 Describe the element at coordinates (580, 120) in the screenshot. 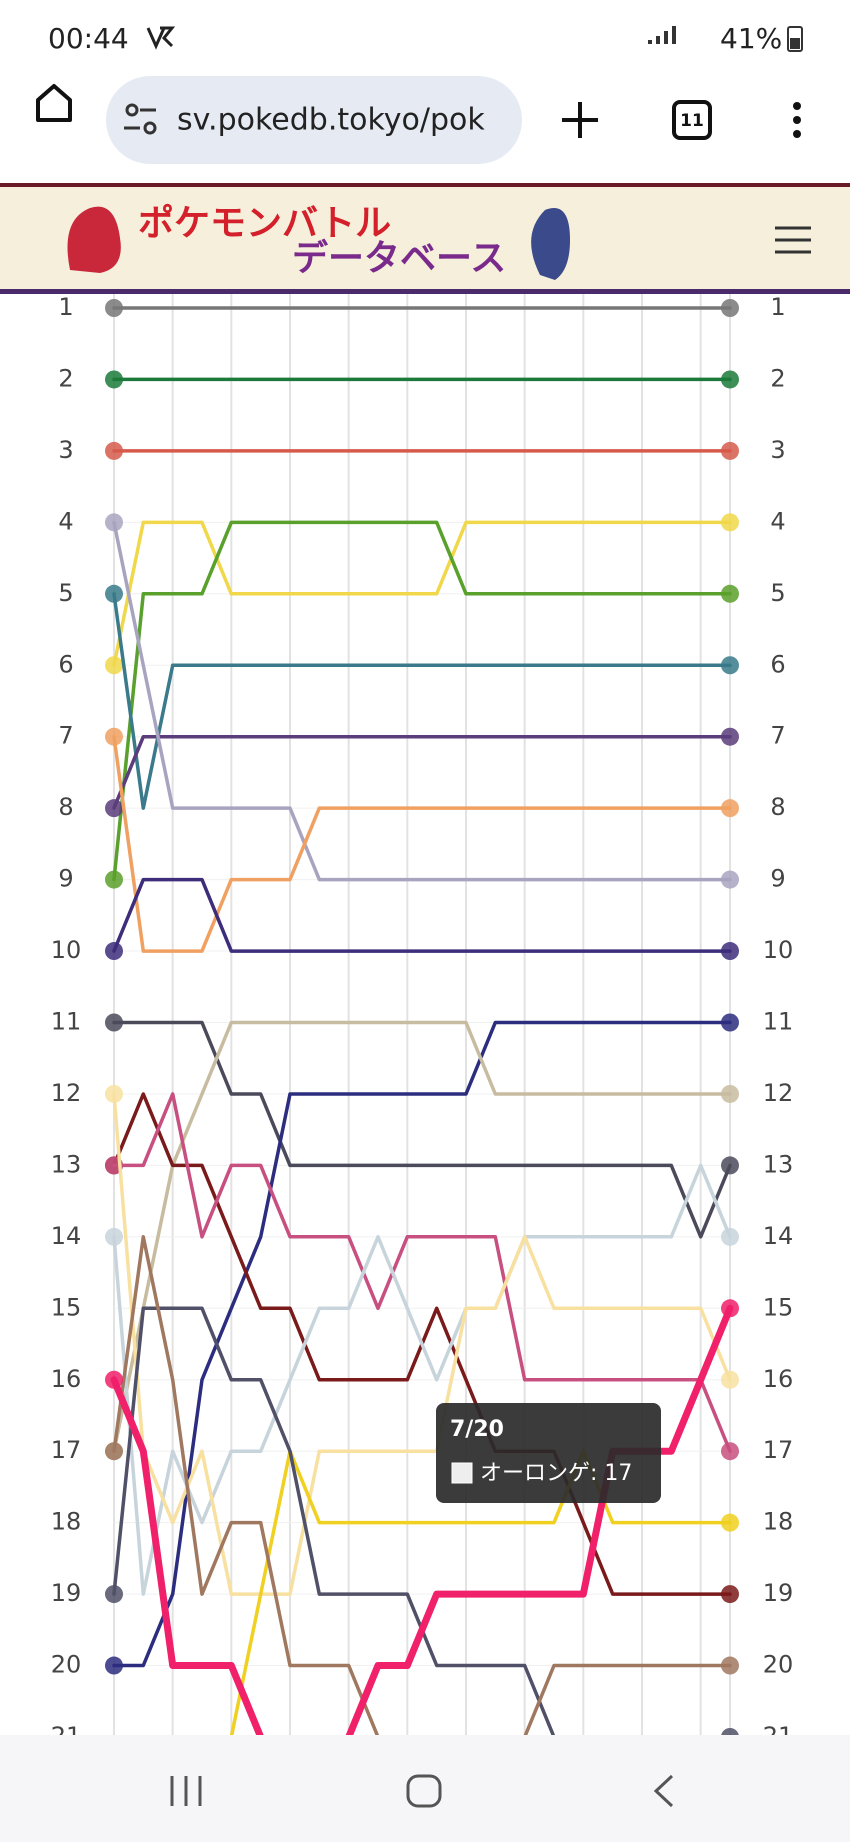

I see `new-tab-button` at that location.